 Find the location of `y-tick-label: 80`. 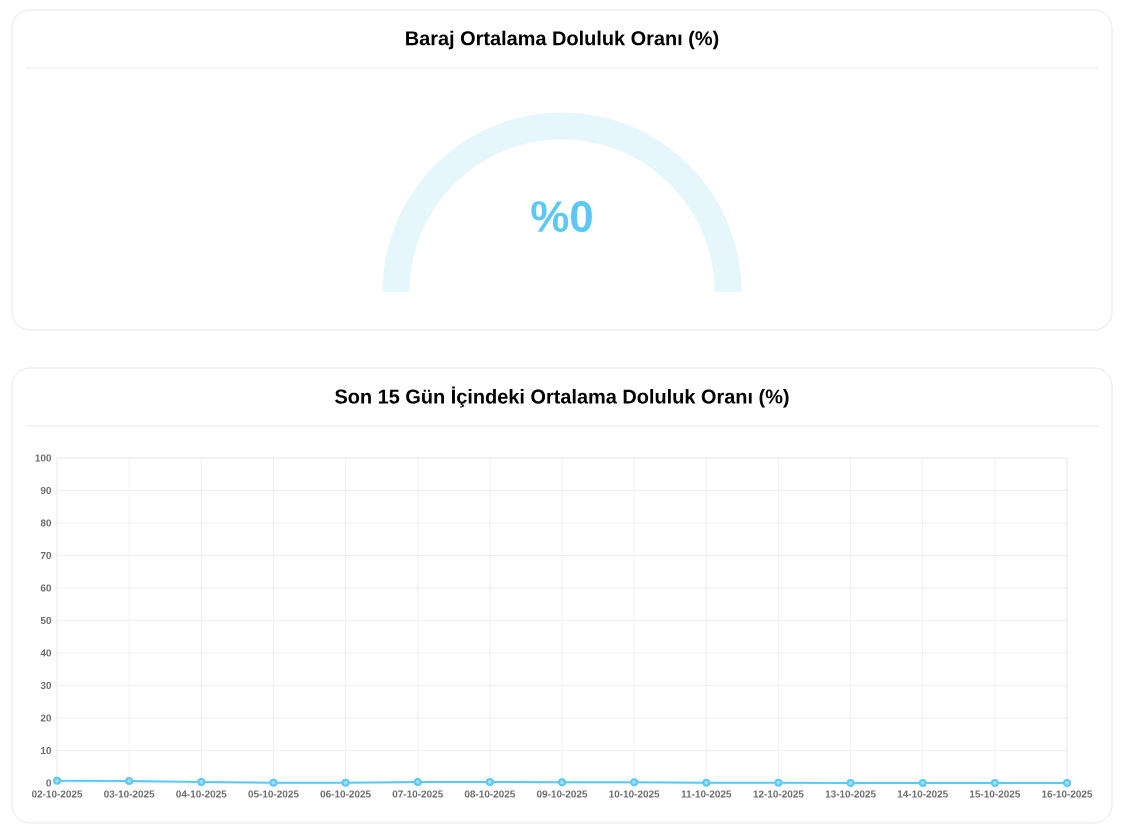

y-tick-label: 80 is located at coordinates (46, 523).